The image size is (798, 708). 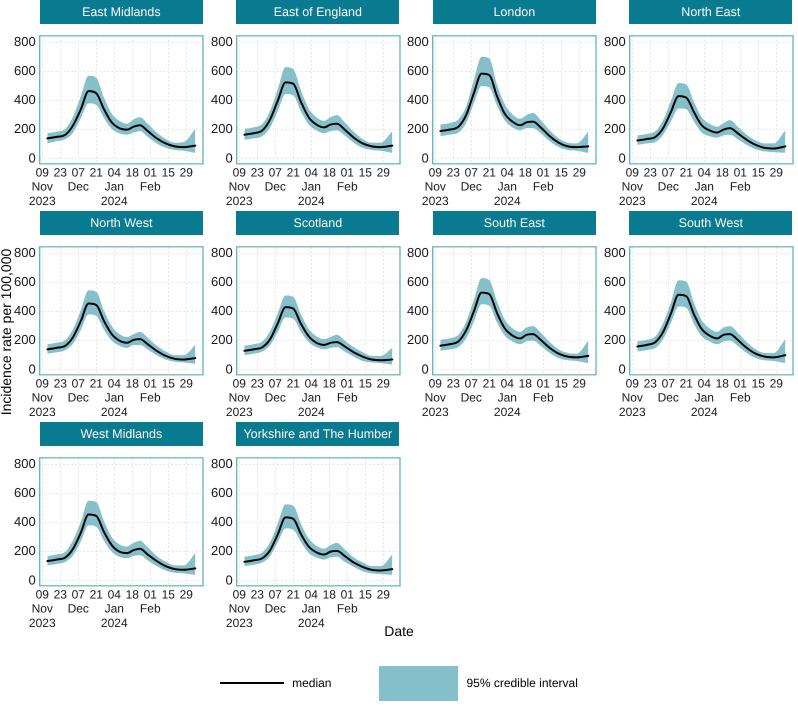 What do you see at coordinates (7, 332) in the screenshot?
I see `y-axis-title: Incidence rate per 100,000` at bounding box center [7, 332].